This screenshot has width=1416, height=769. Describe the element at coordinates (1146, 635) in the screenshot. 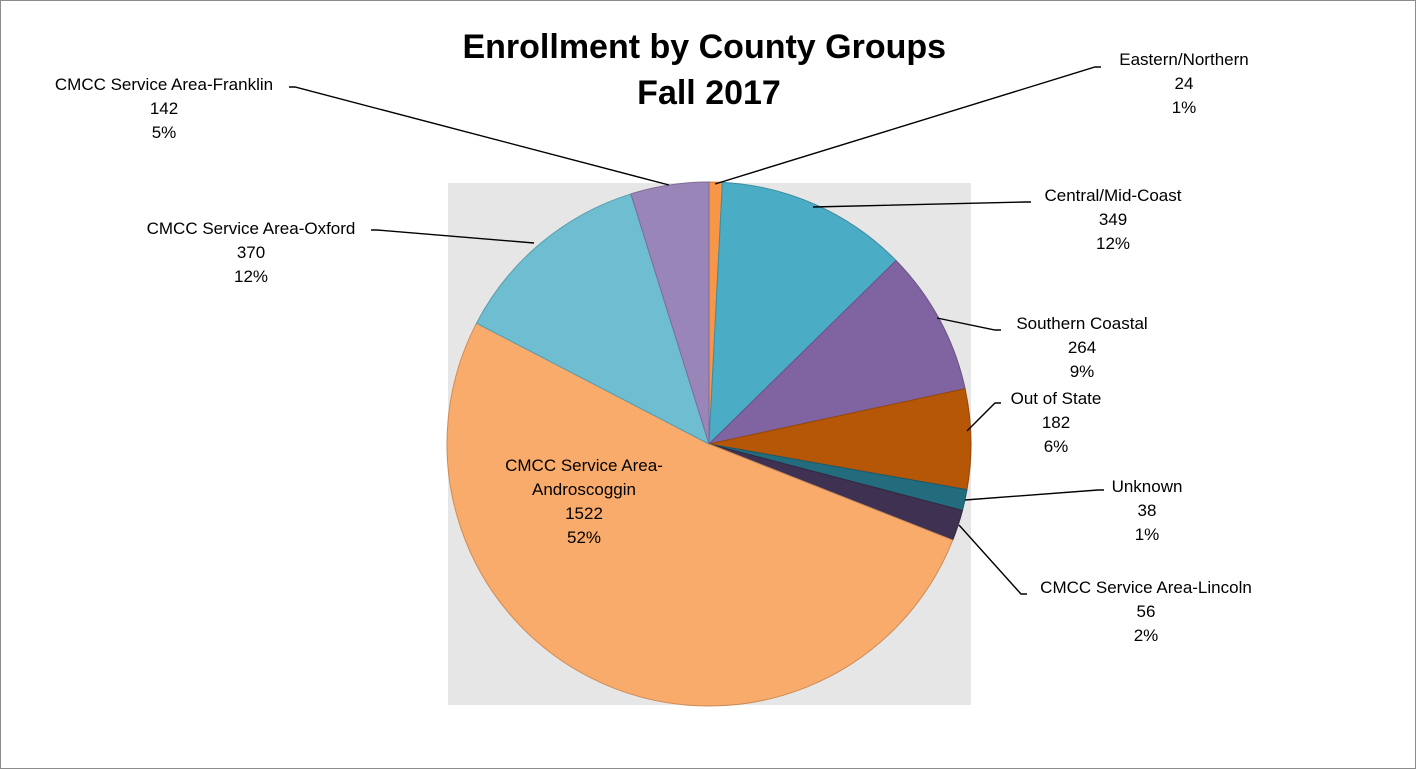

I see `data-label-6-line-3: 2%` at that location.